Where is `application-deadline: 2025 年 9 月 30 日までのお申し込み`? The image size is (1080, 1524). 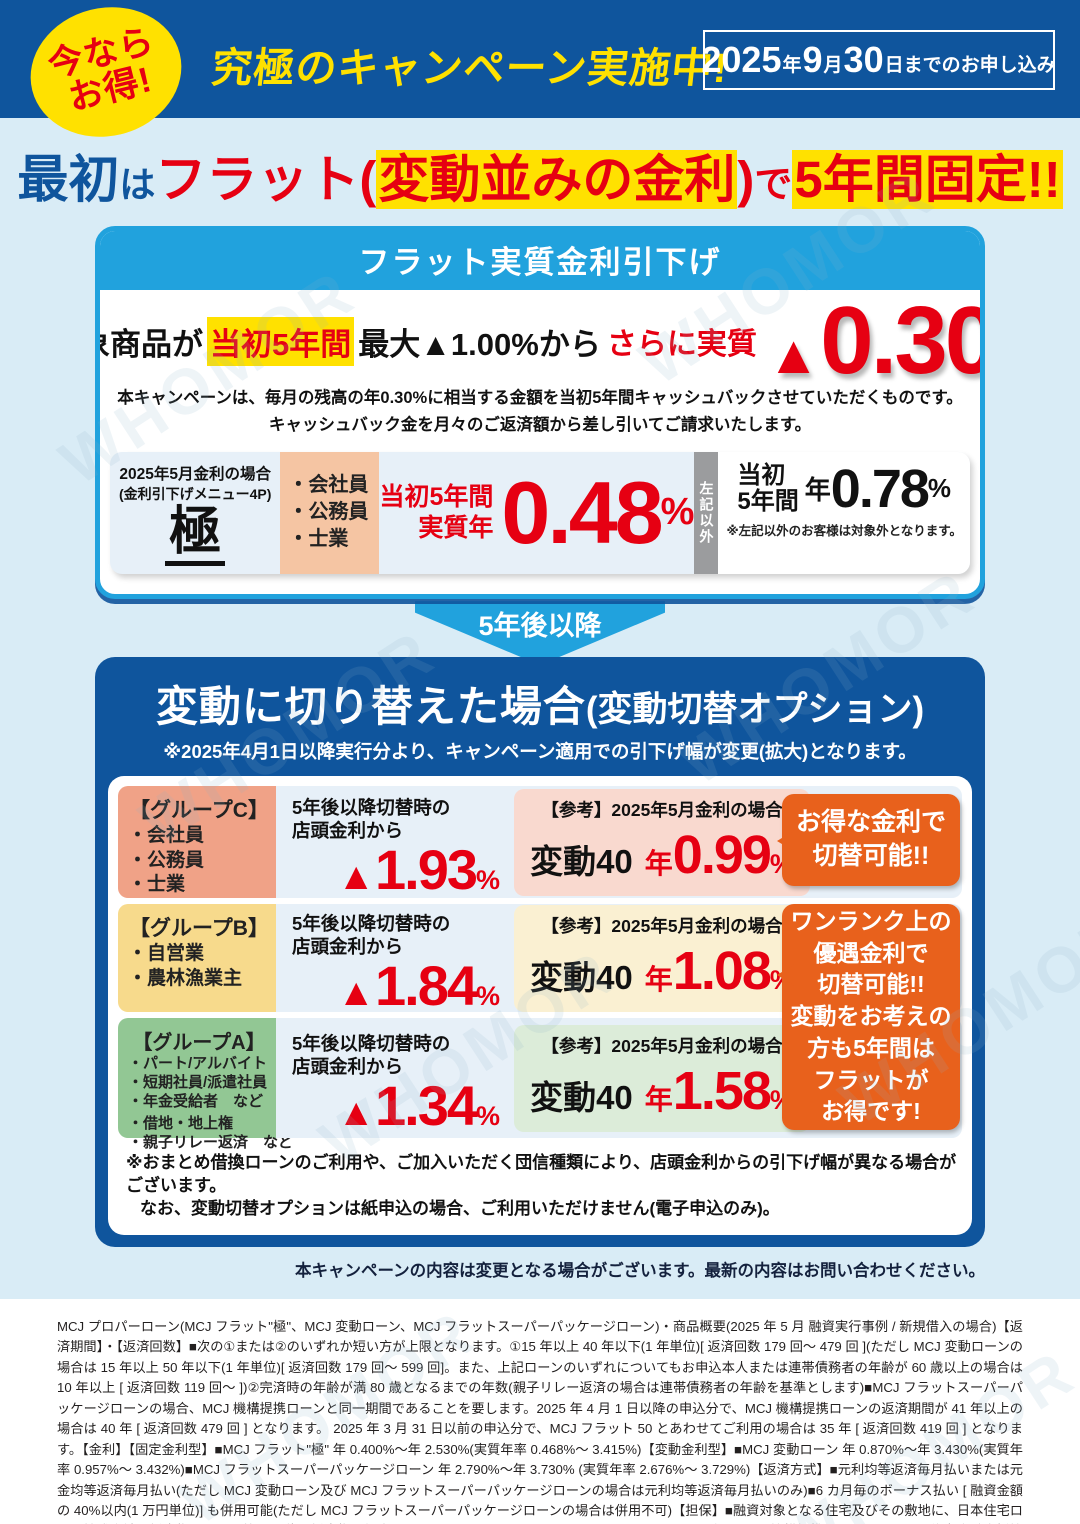
application-deadline: 2025 年 9 月 30 日までのお申し込み is located at coordinates (878, 60).